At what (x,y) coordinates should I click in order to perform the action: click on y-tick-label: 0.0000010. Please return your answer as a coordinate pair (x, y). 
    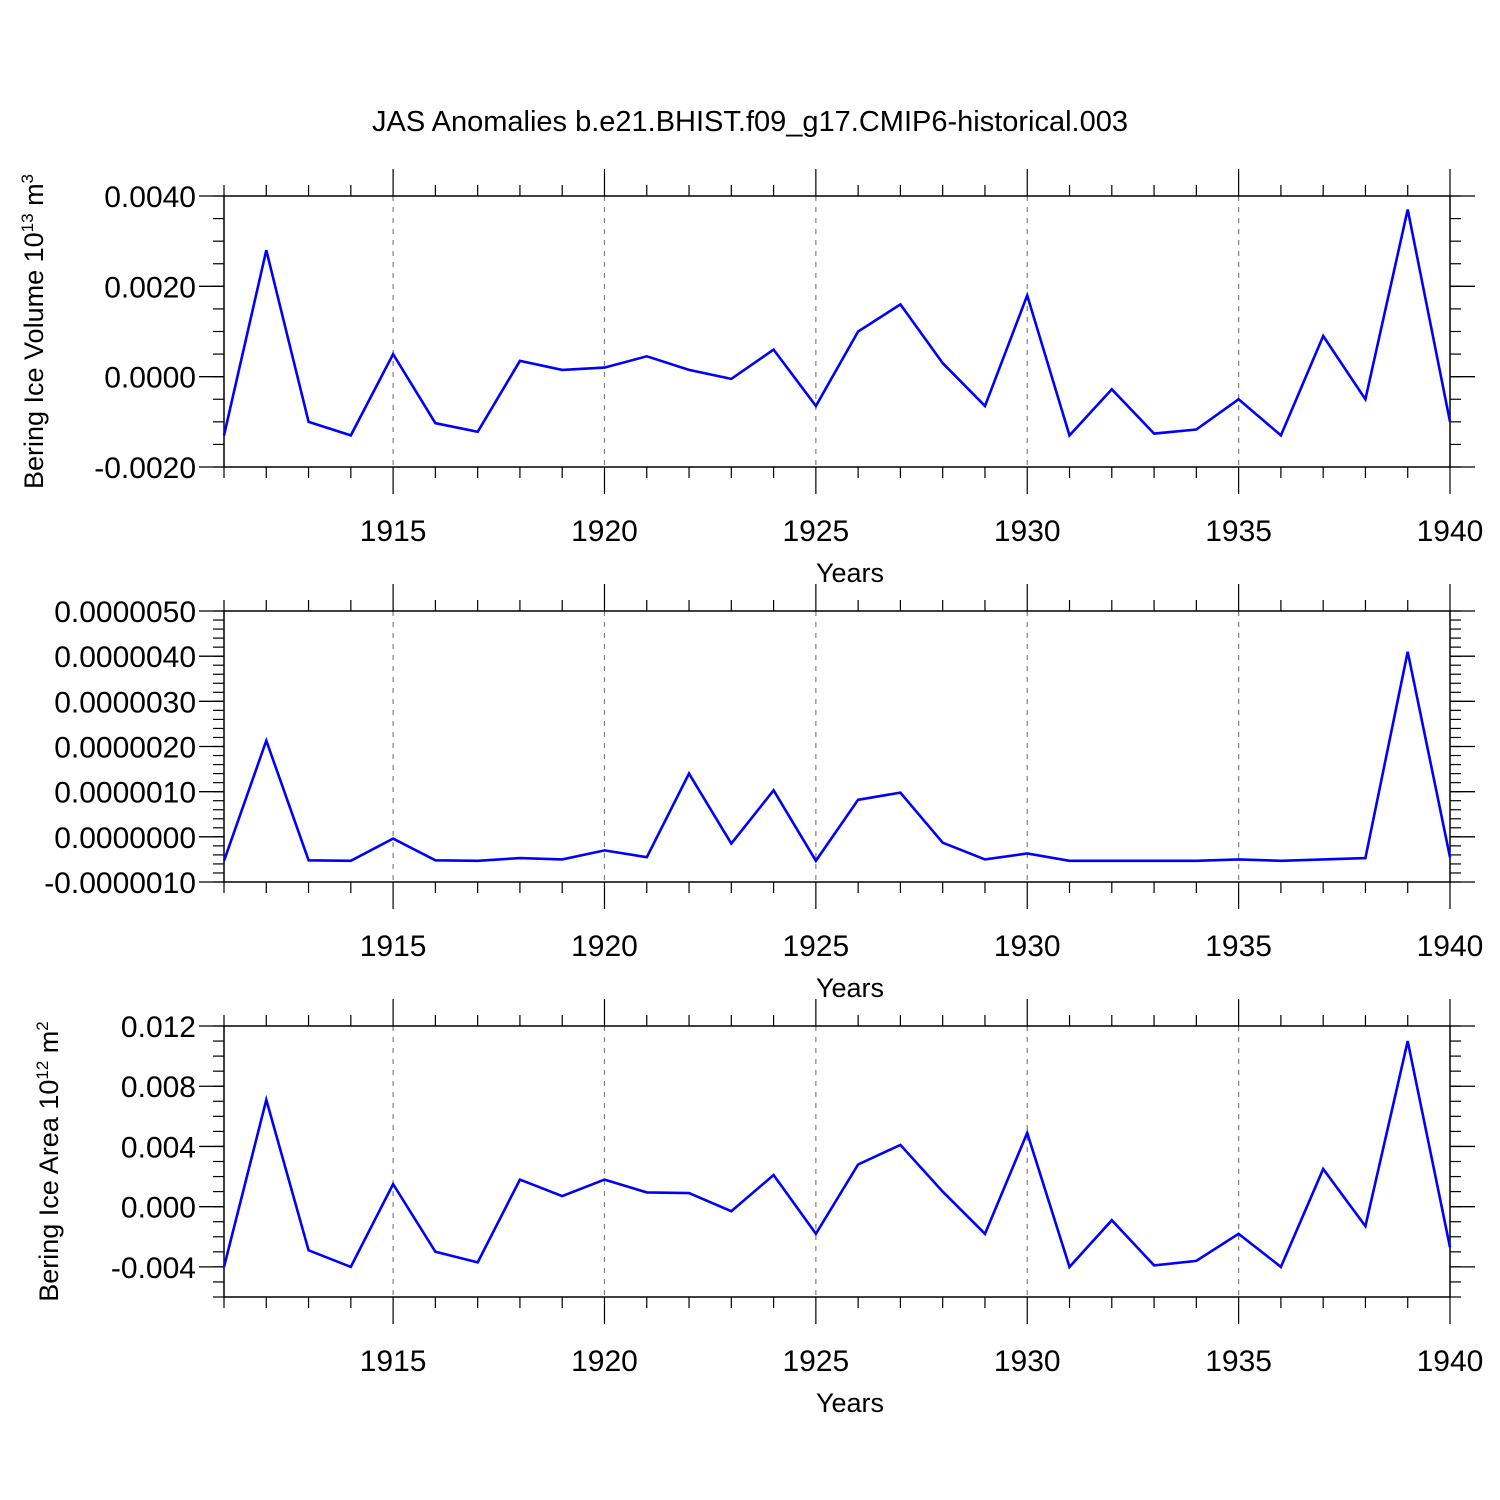
    Looking at the image, I should click on (125, 793).